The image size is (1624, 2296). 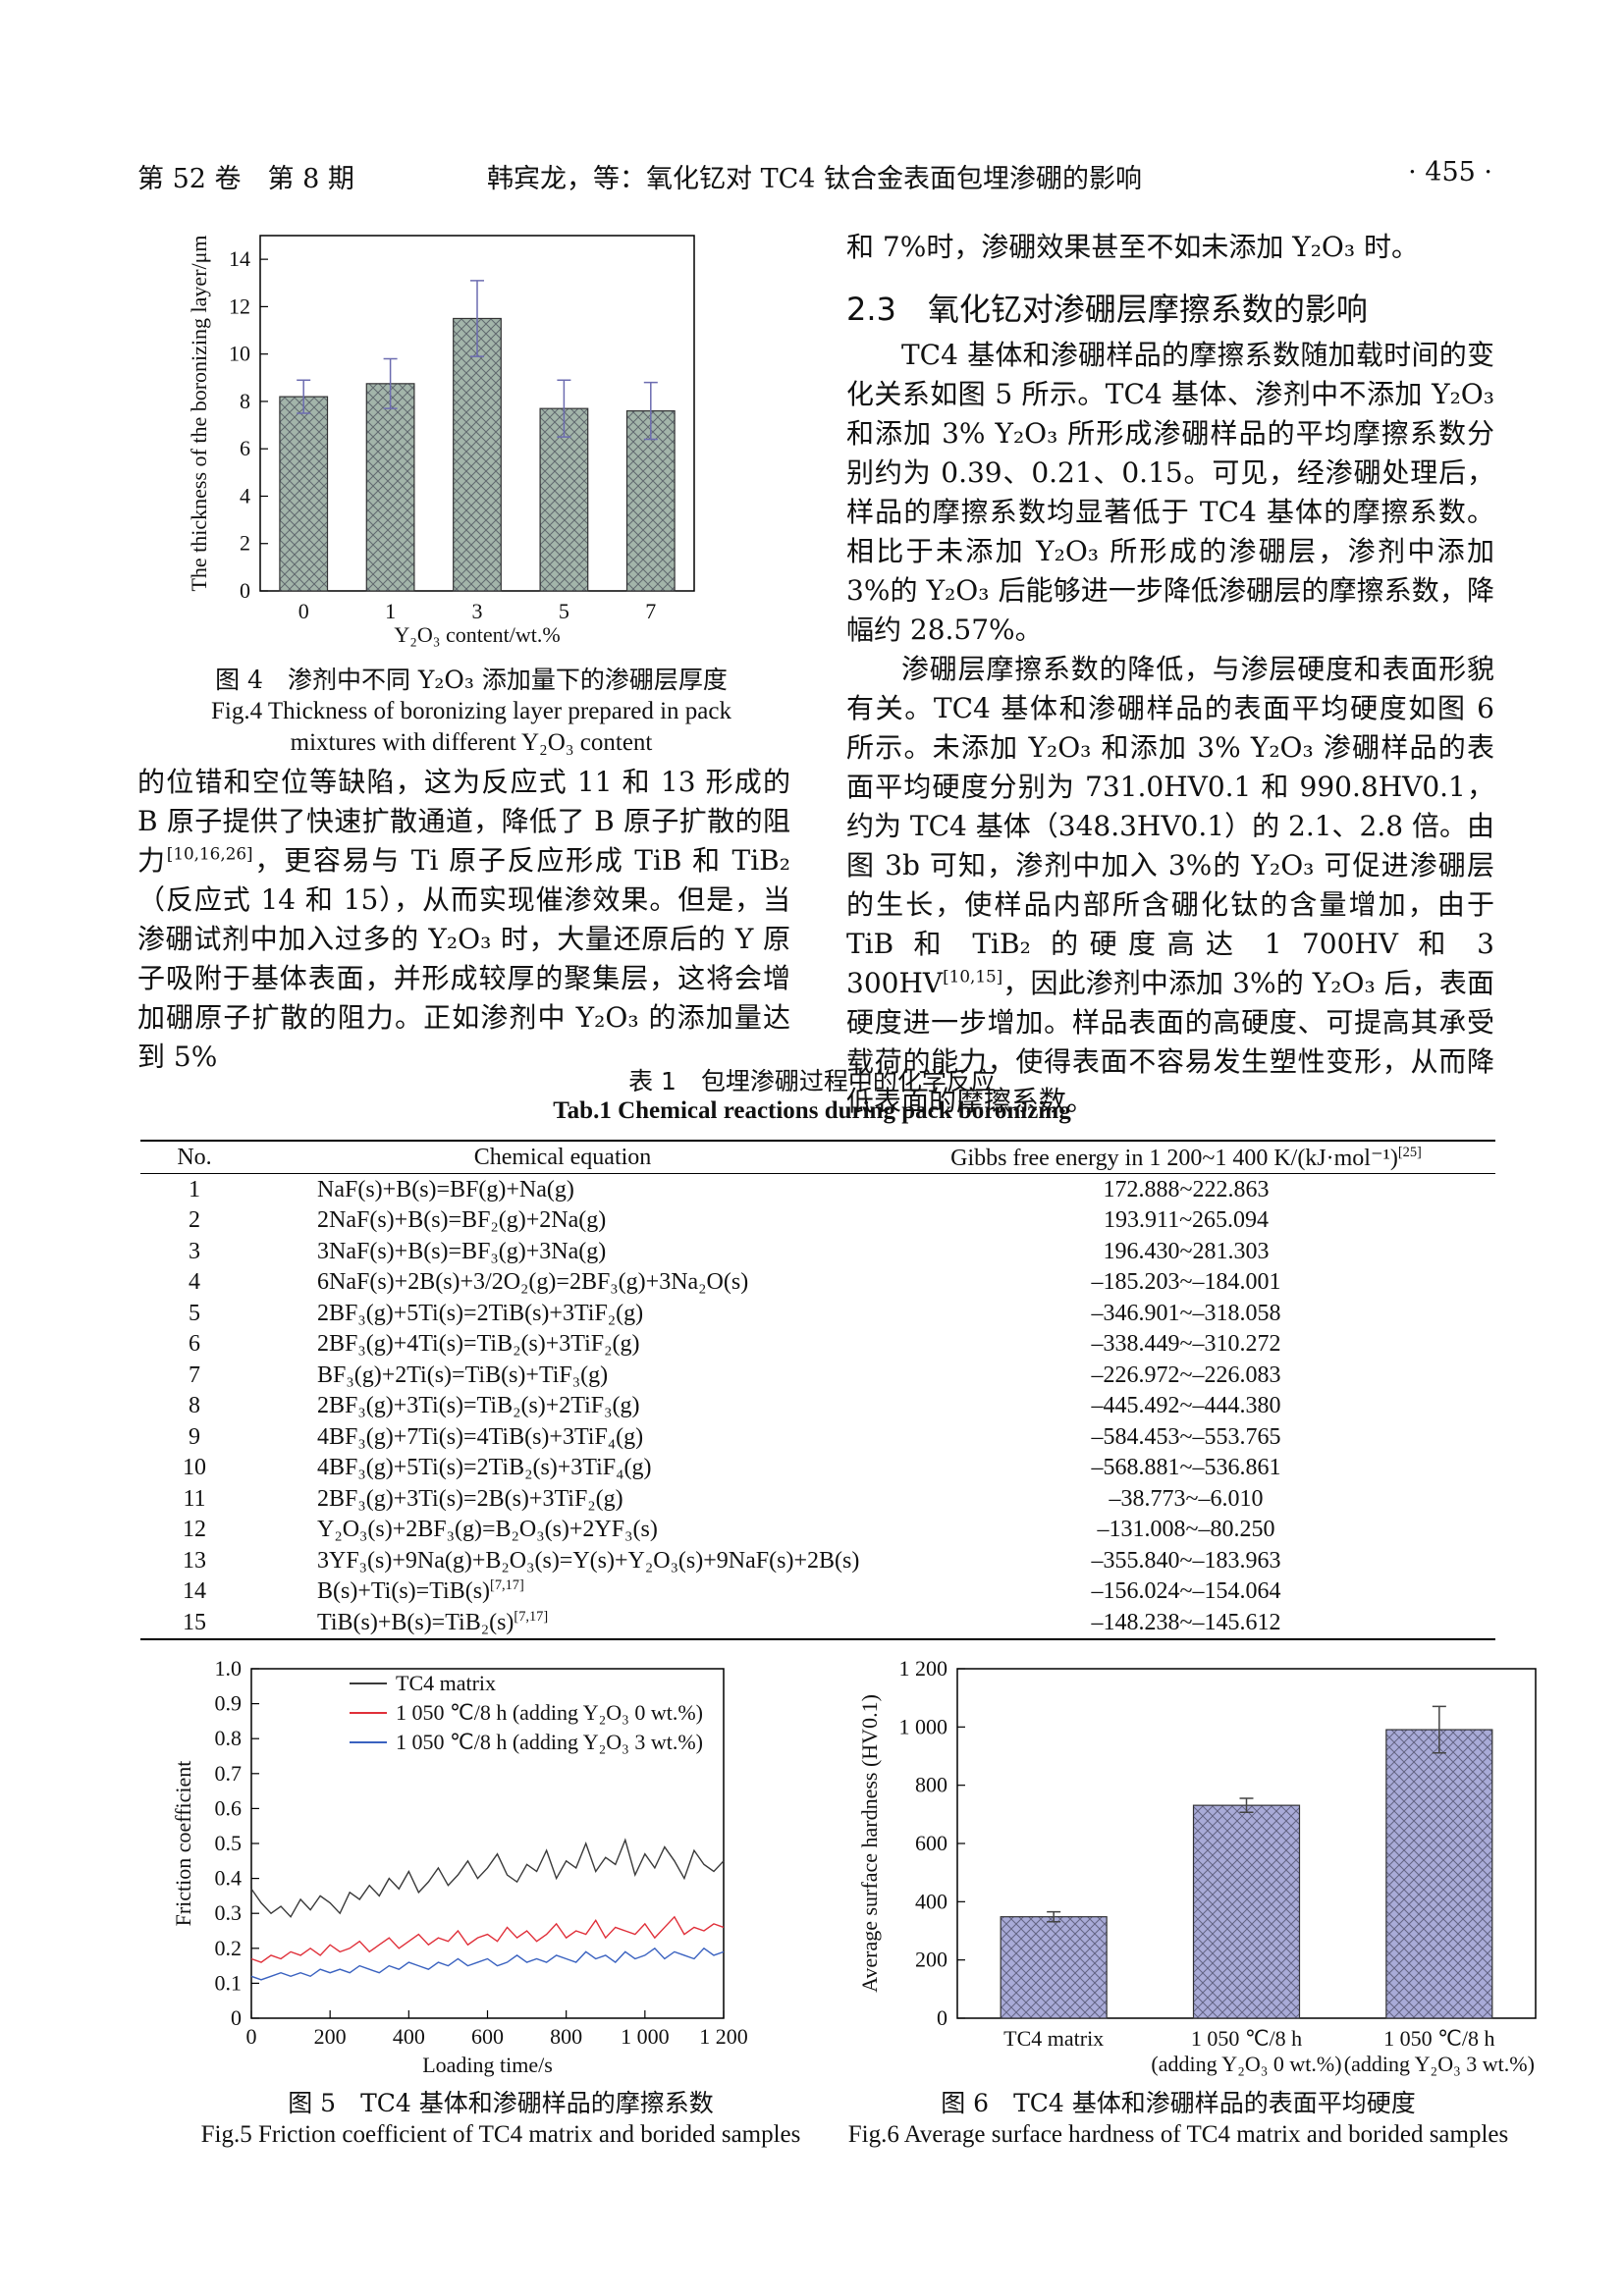 What do you see at coordinates (477, 634) in the screenshot?
I see `x-axis-label: Y₂O₃ content/wt.%` at bounding box center [477, 634].